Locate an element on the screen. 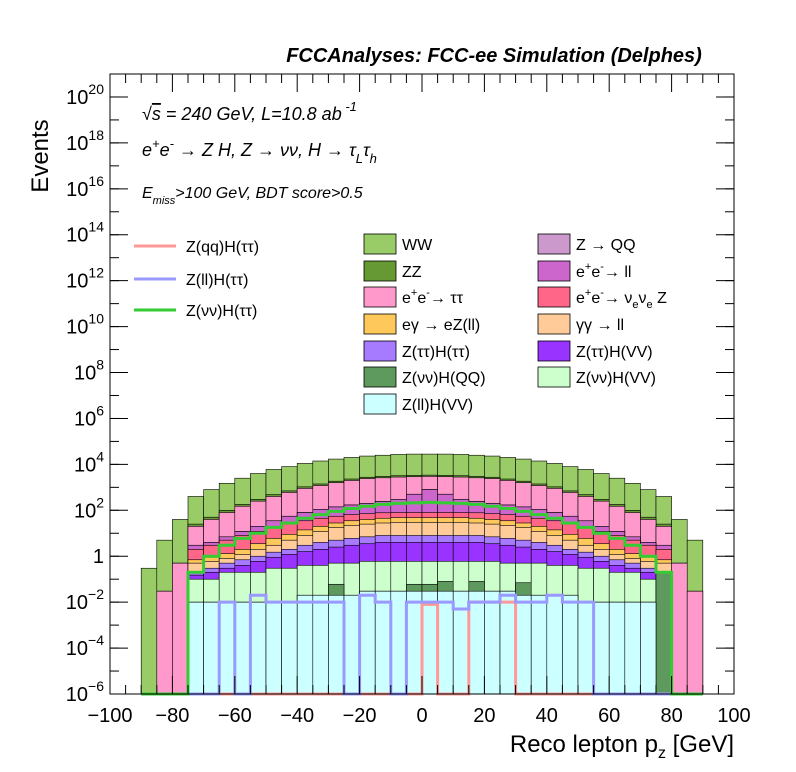  x-tick-label: −100 is located at coordinates (109, 716).